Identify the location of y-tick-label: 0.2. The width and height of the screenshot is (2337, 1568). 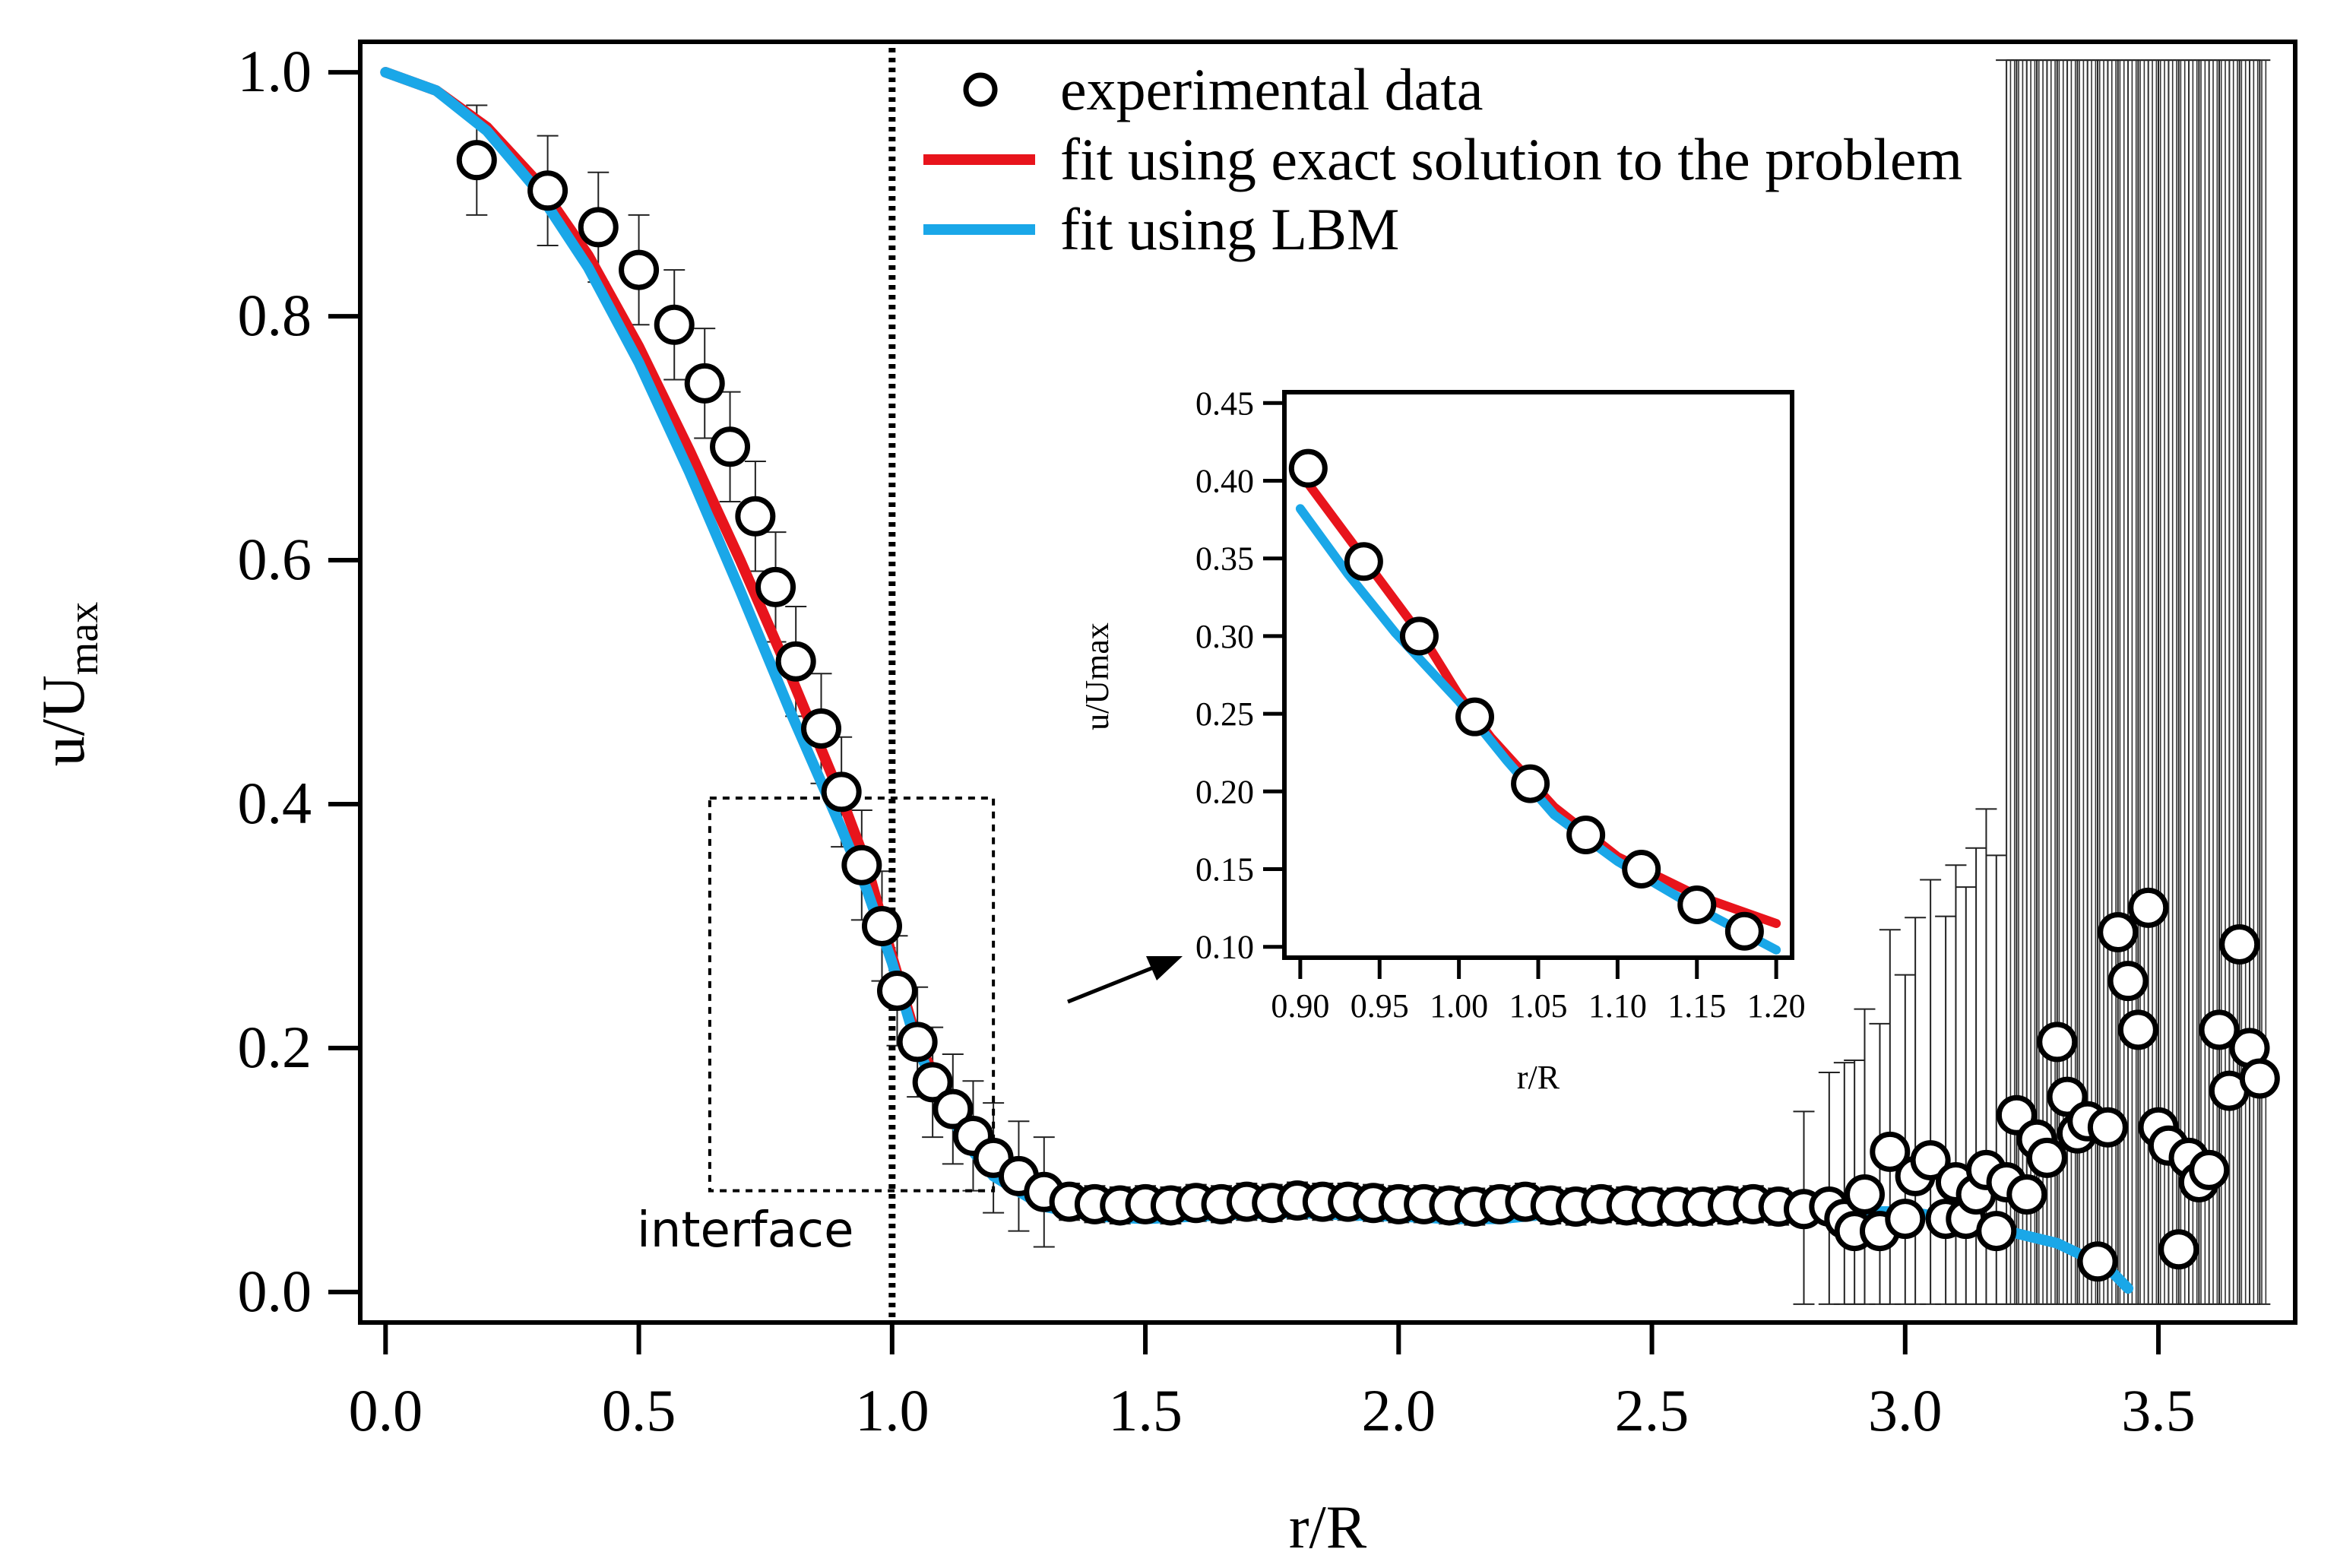
(275, 1047).